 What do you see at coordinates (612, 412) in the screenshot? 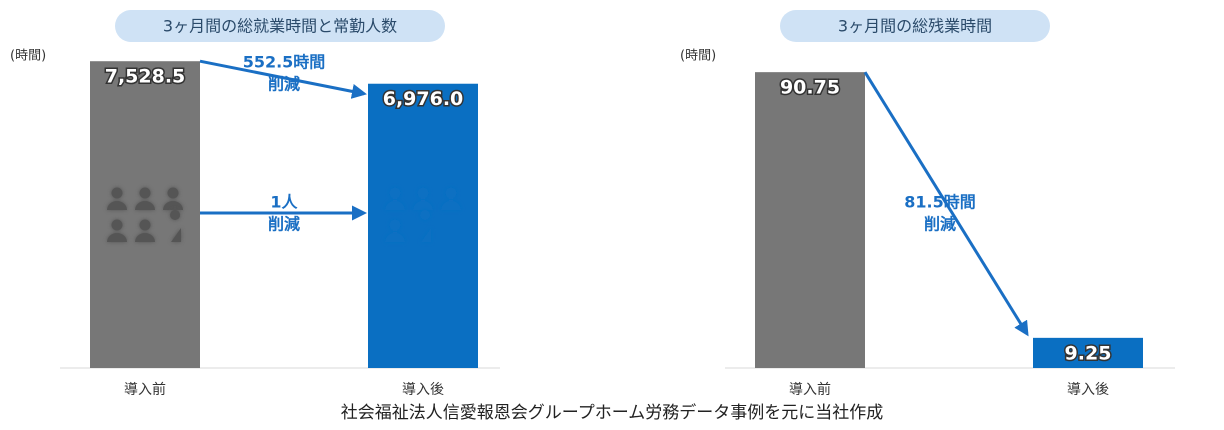
I see `source-note: 社会福祉法人信愛報恩会グループホーム労務データ事例を元に当社作成` at bounding box center [612, 412].